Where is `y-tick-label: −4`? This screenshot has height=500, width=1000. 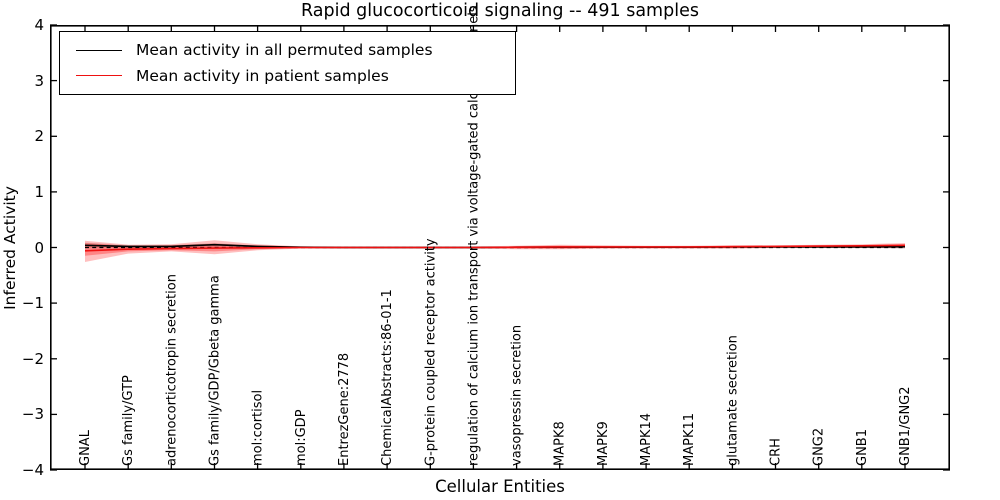 y-tick-label: −4 is located at coordinates (32, 470).